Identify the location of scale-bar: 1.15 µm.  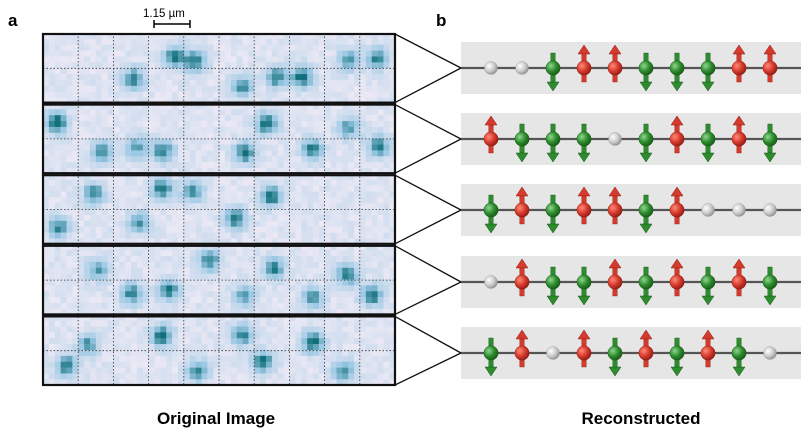
(167, 18).